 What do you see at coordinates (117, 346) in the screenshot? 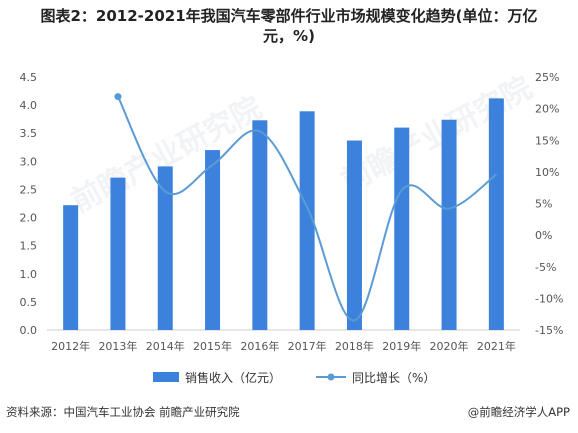
I see `x-tick-label: 2013年` at bounding box center [117, 346].